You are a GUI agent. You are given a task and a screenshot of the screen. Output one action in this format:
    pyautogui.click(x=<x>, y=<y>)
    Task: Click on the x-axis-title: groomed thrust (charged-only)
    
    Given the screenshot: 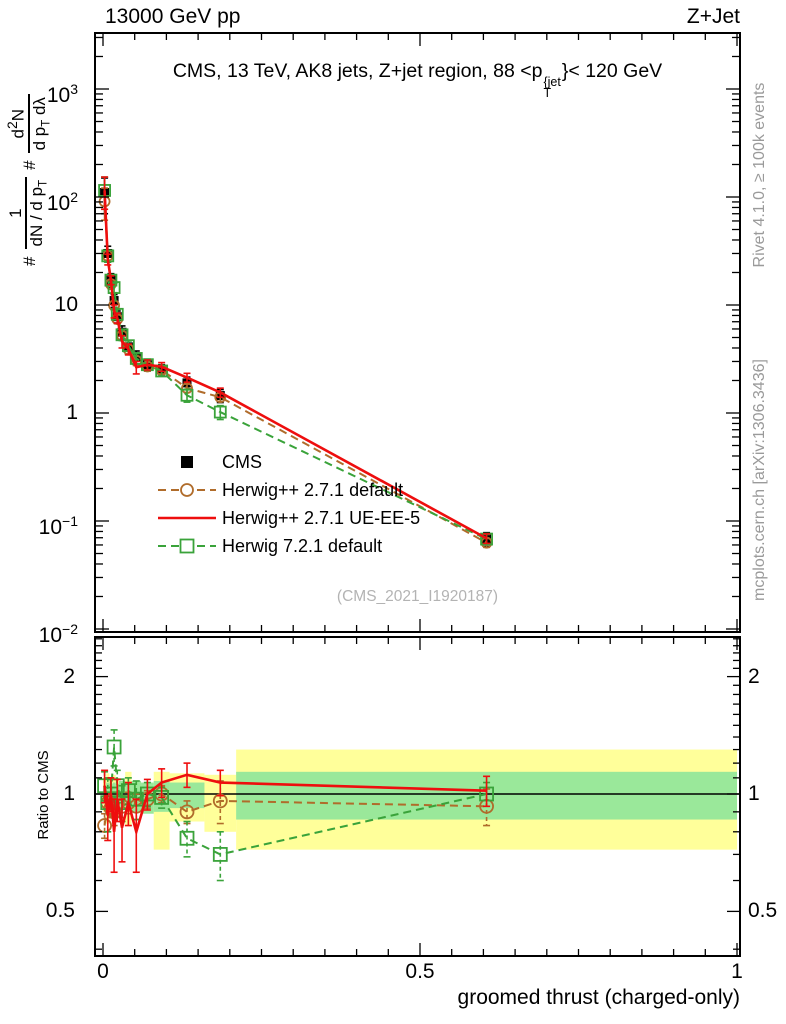 What is the action you would take?
    pyautogui.click(x=598, y=997)
    